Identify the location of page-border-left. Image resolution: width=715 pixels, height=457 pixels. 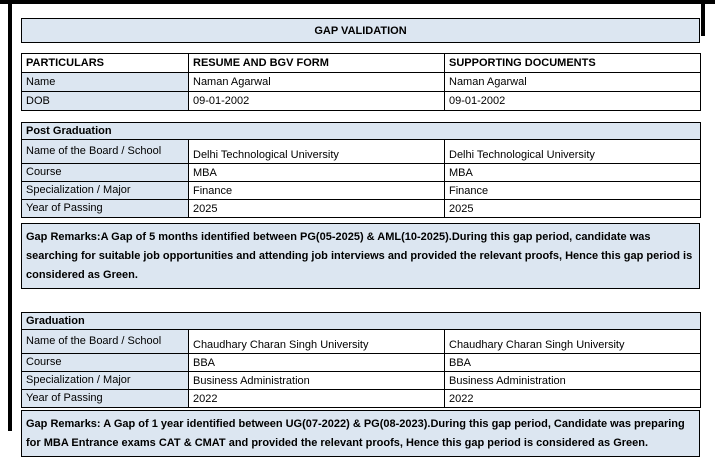
(10, 215).